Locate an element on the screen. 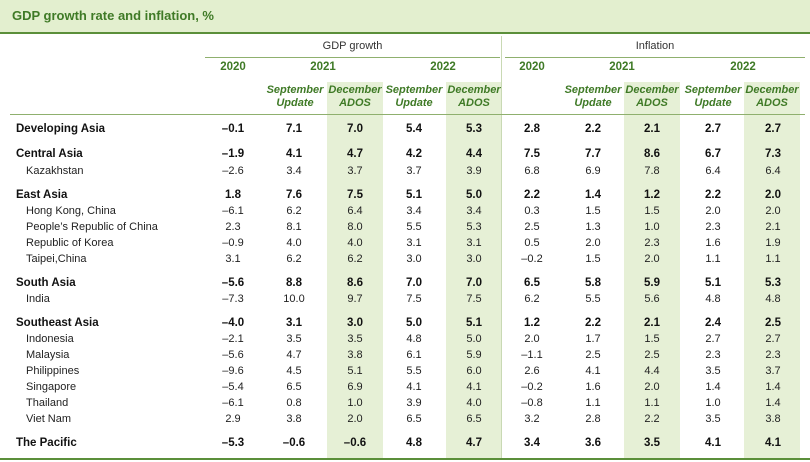  row-label: Hong Kong, China is located at coordinates (71, 211).